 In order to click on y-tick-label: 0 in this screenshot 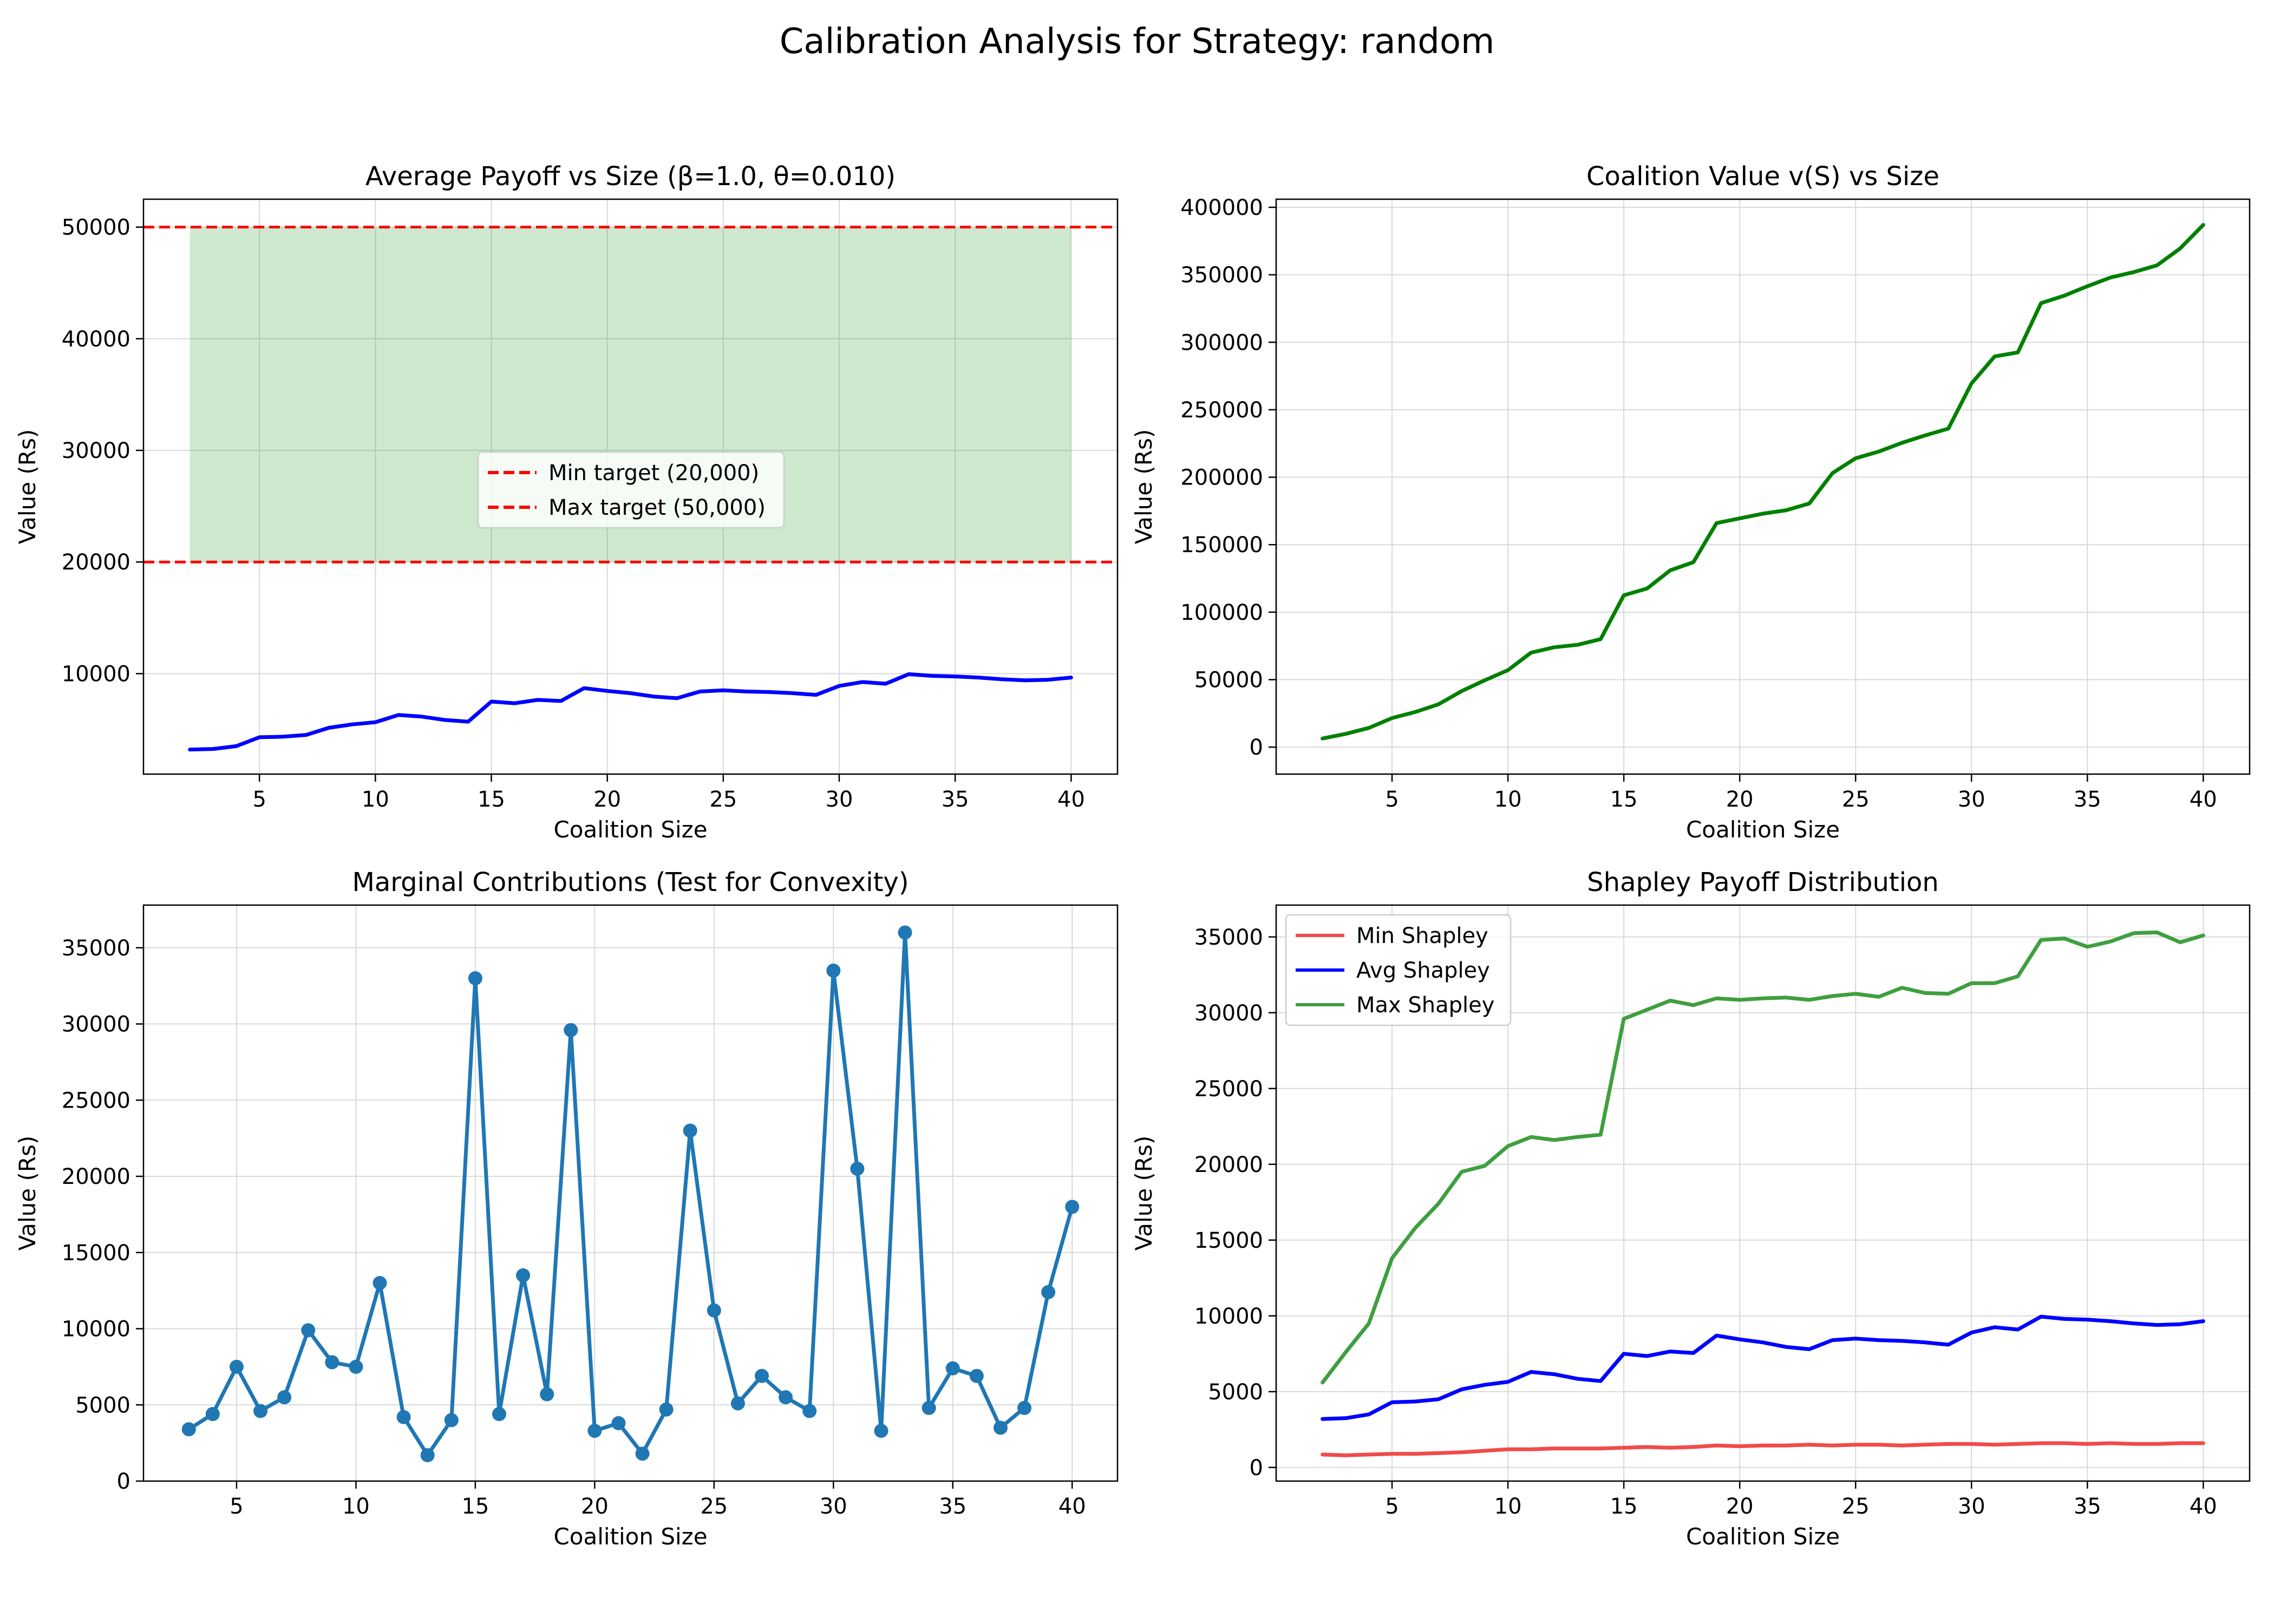, I will do `click(1256, 1468)`.